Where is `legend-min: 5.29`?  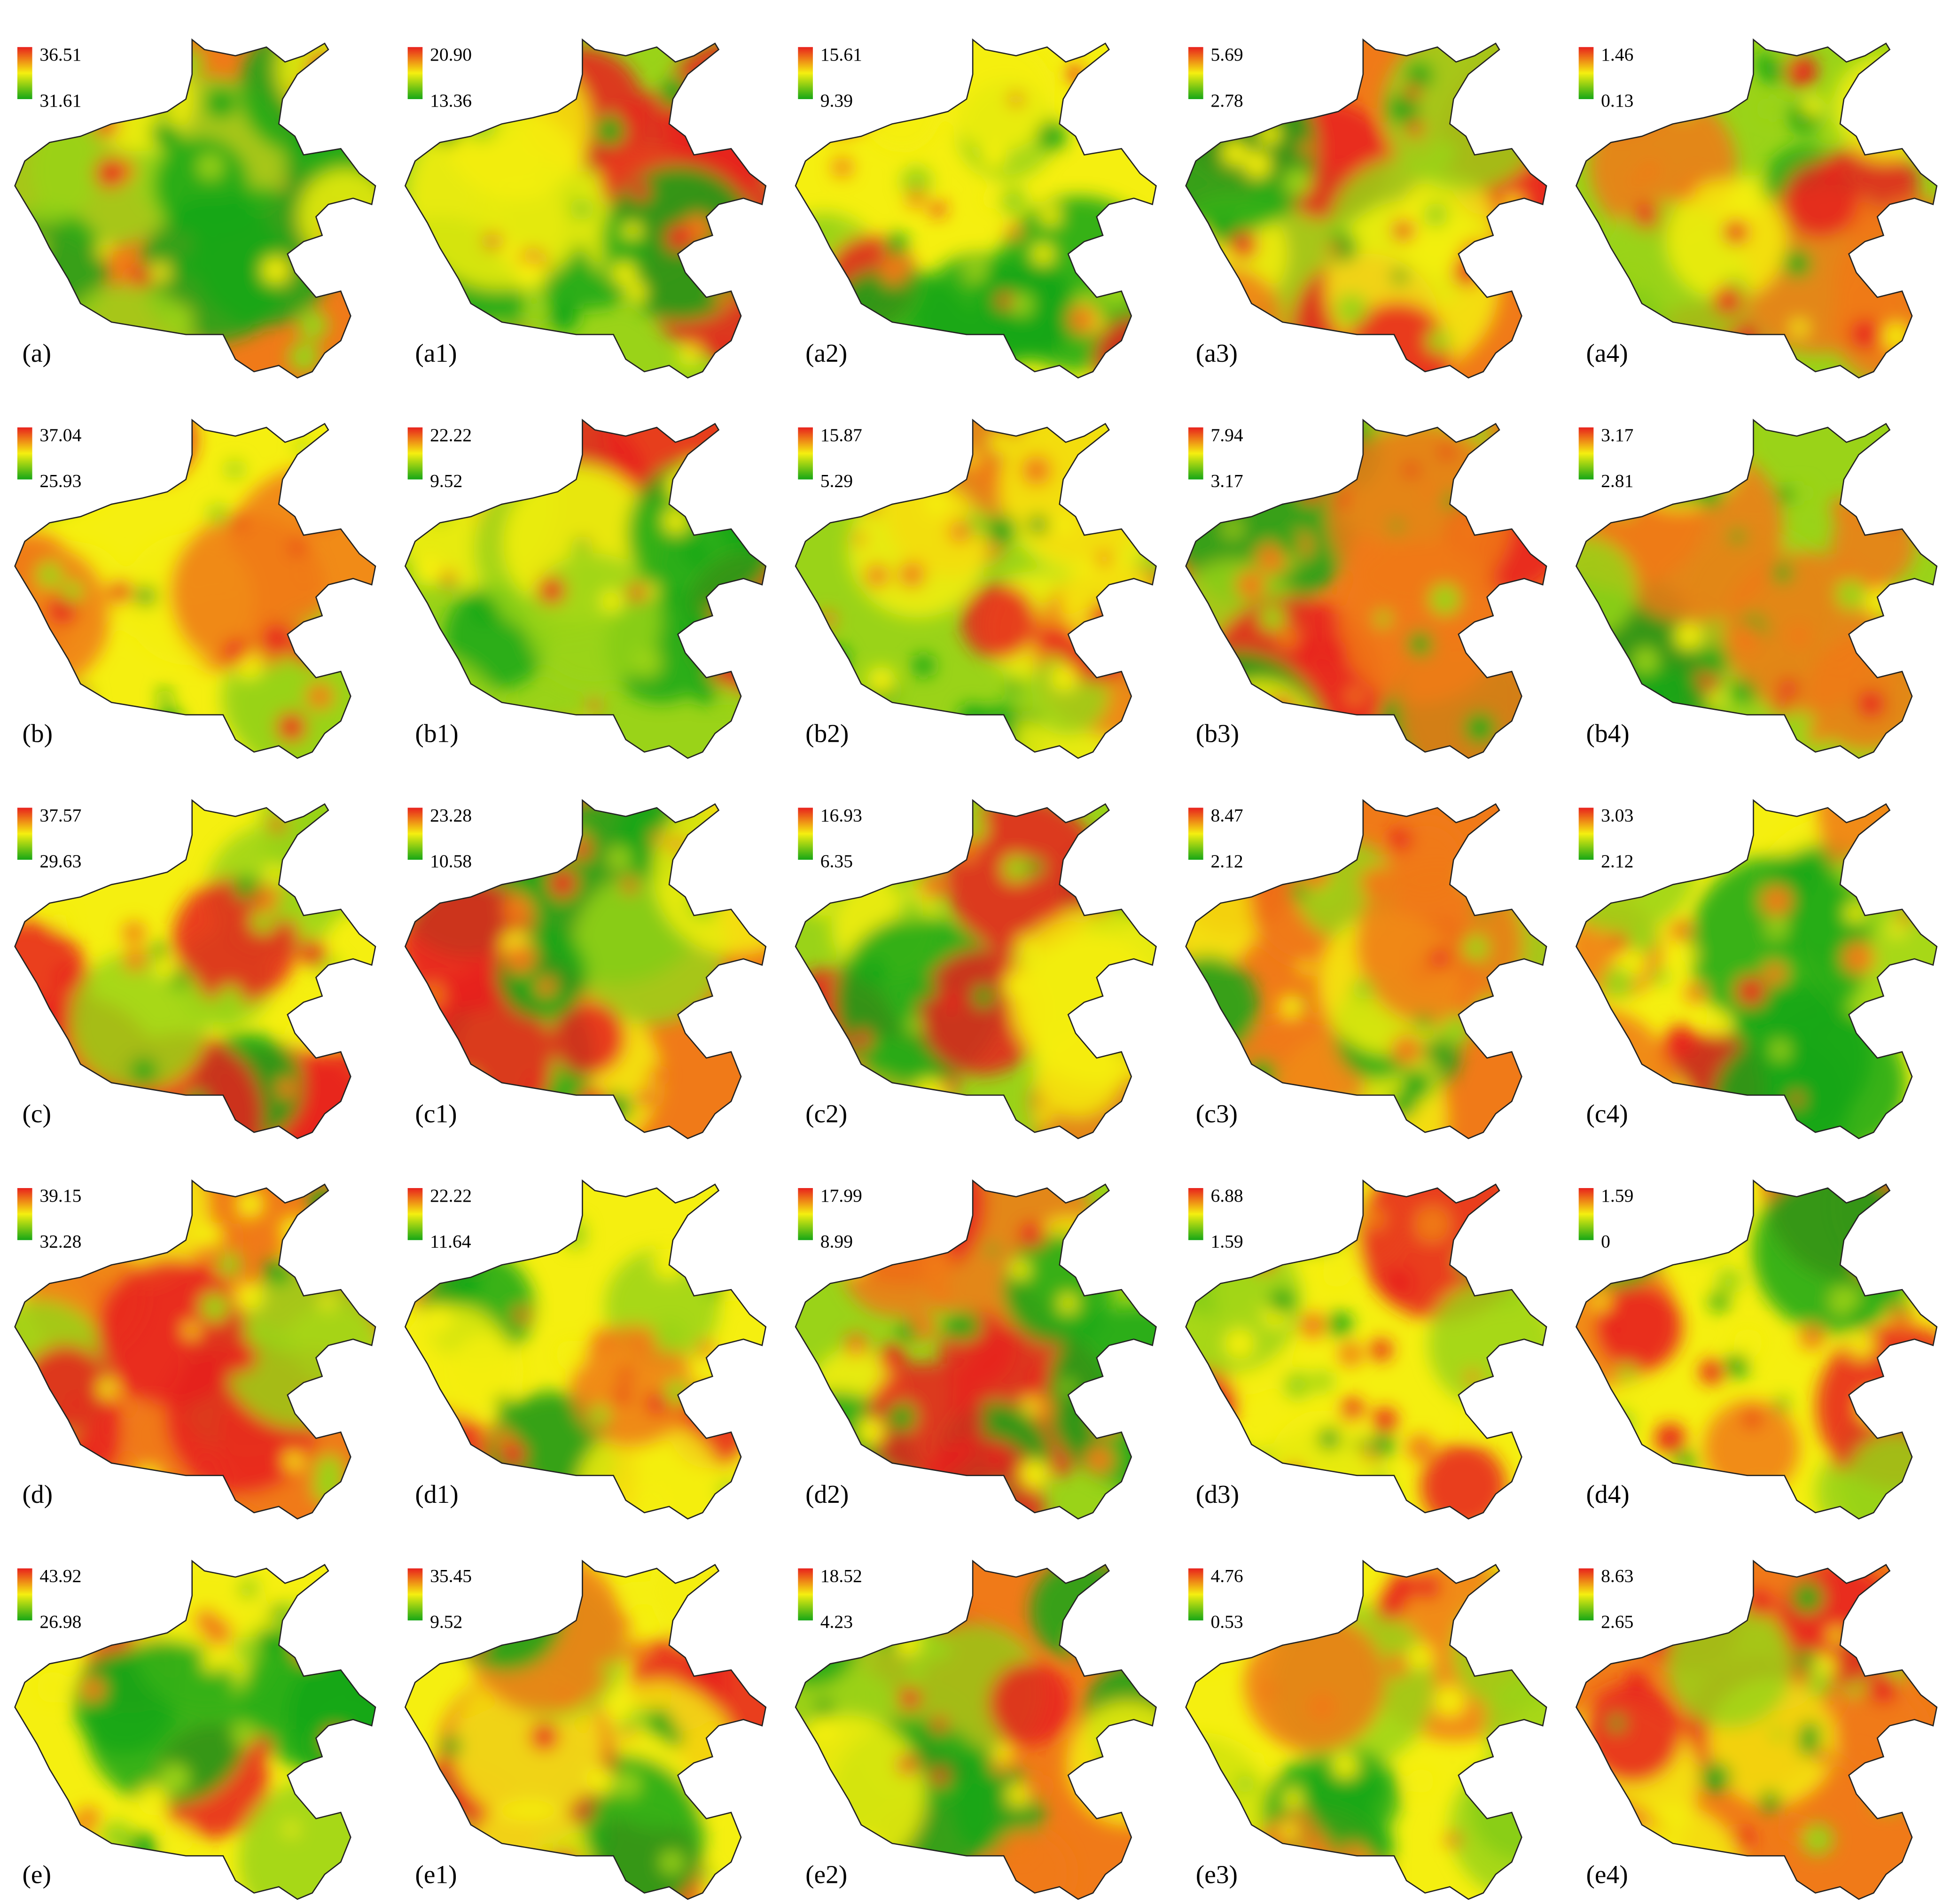 legend-min: 5.29 is located at coordinates (836, 481).